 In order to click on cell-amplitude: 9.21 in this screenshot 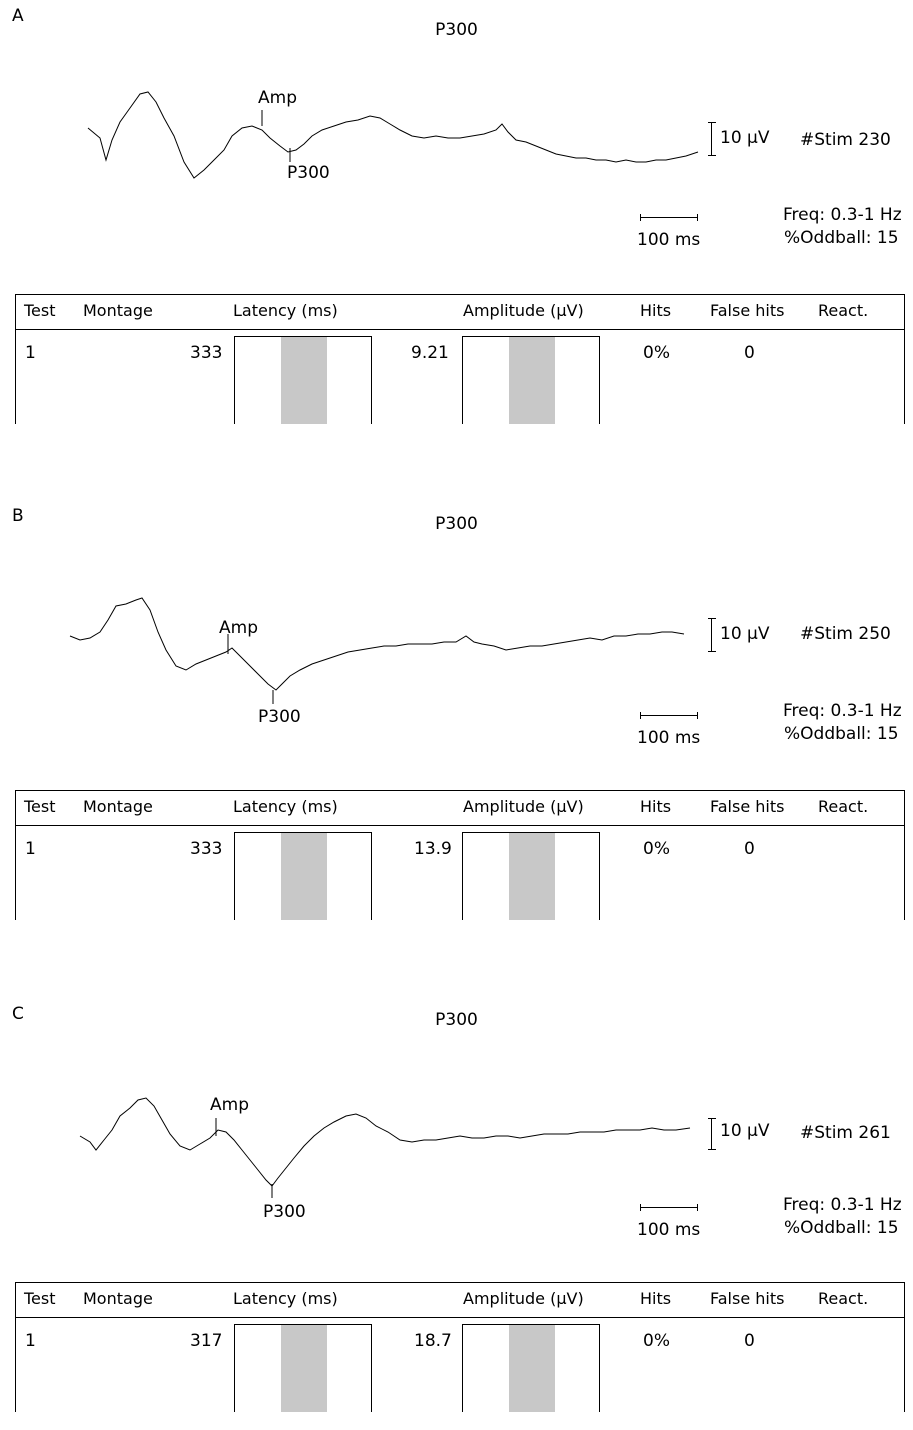, I will do `click(430, 353)`.